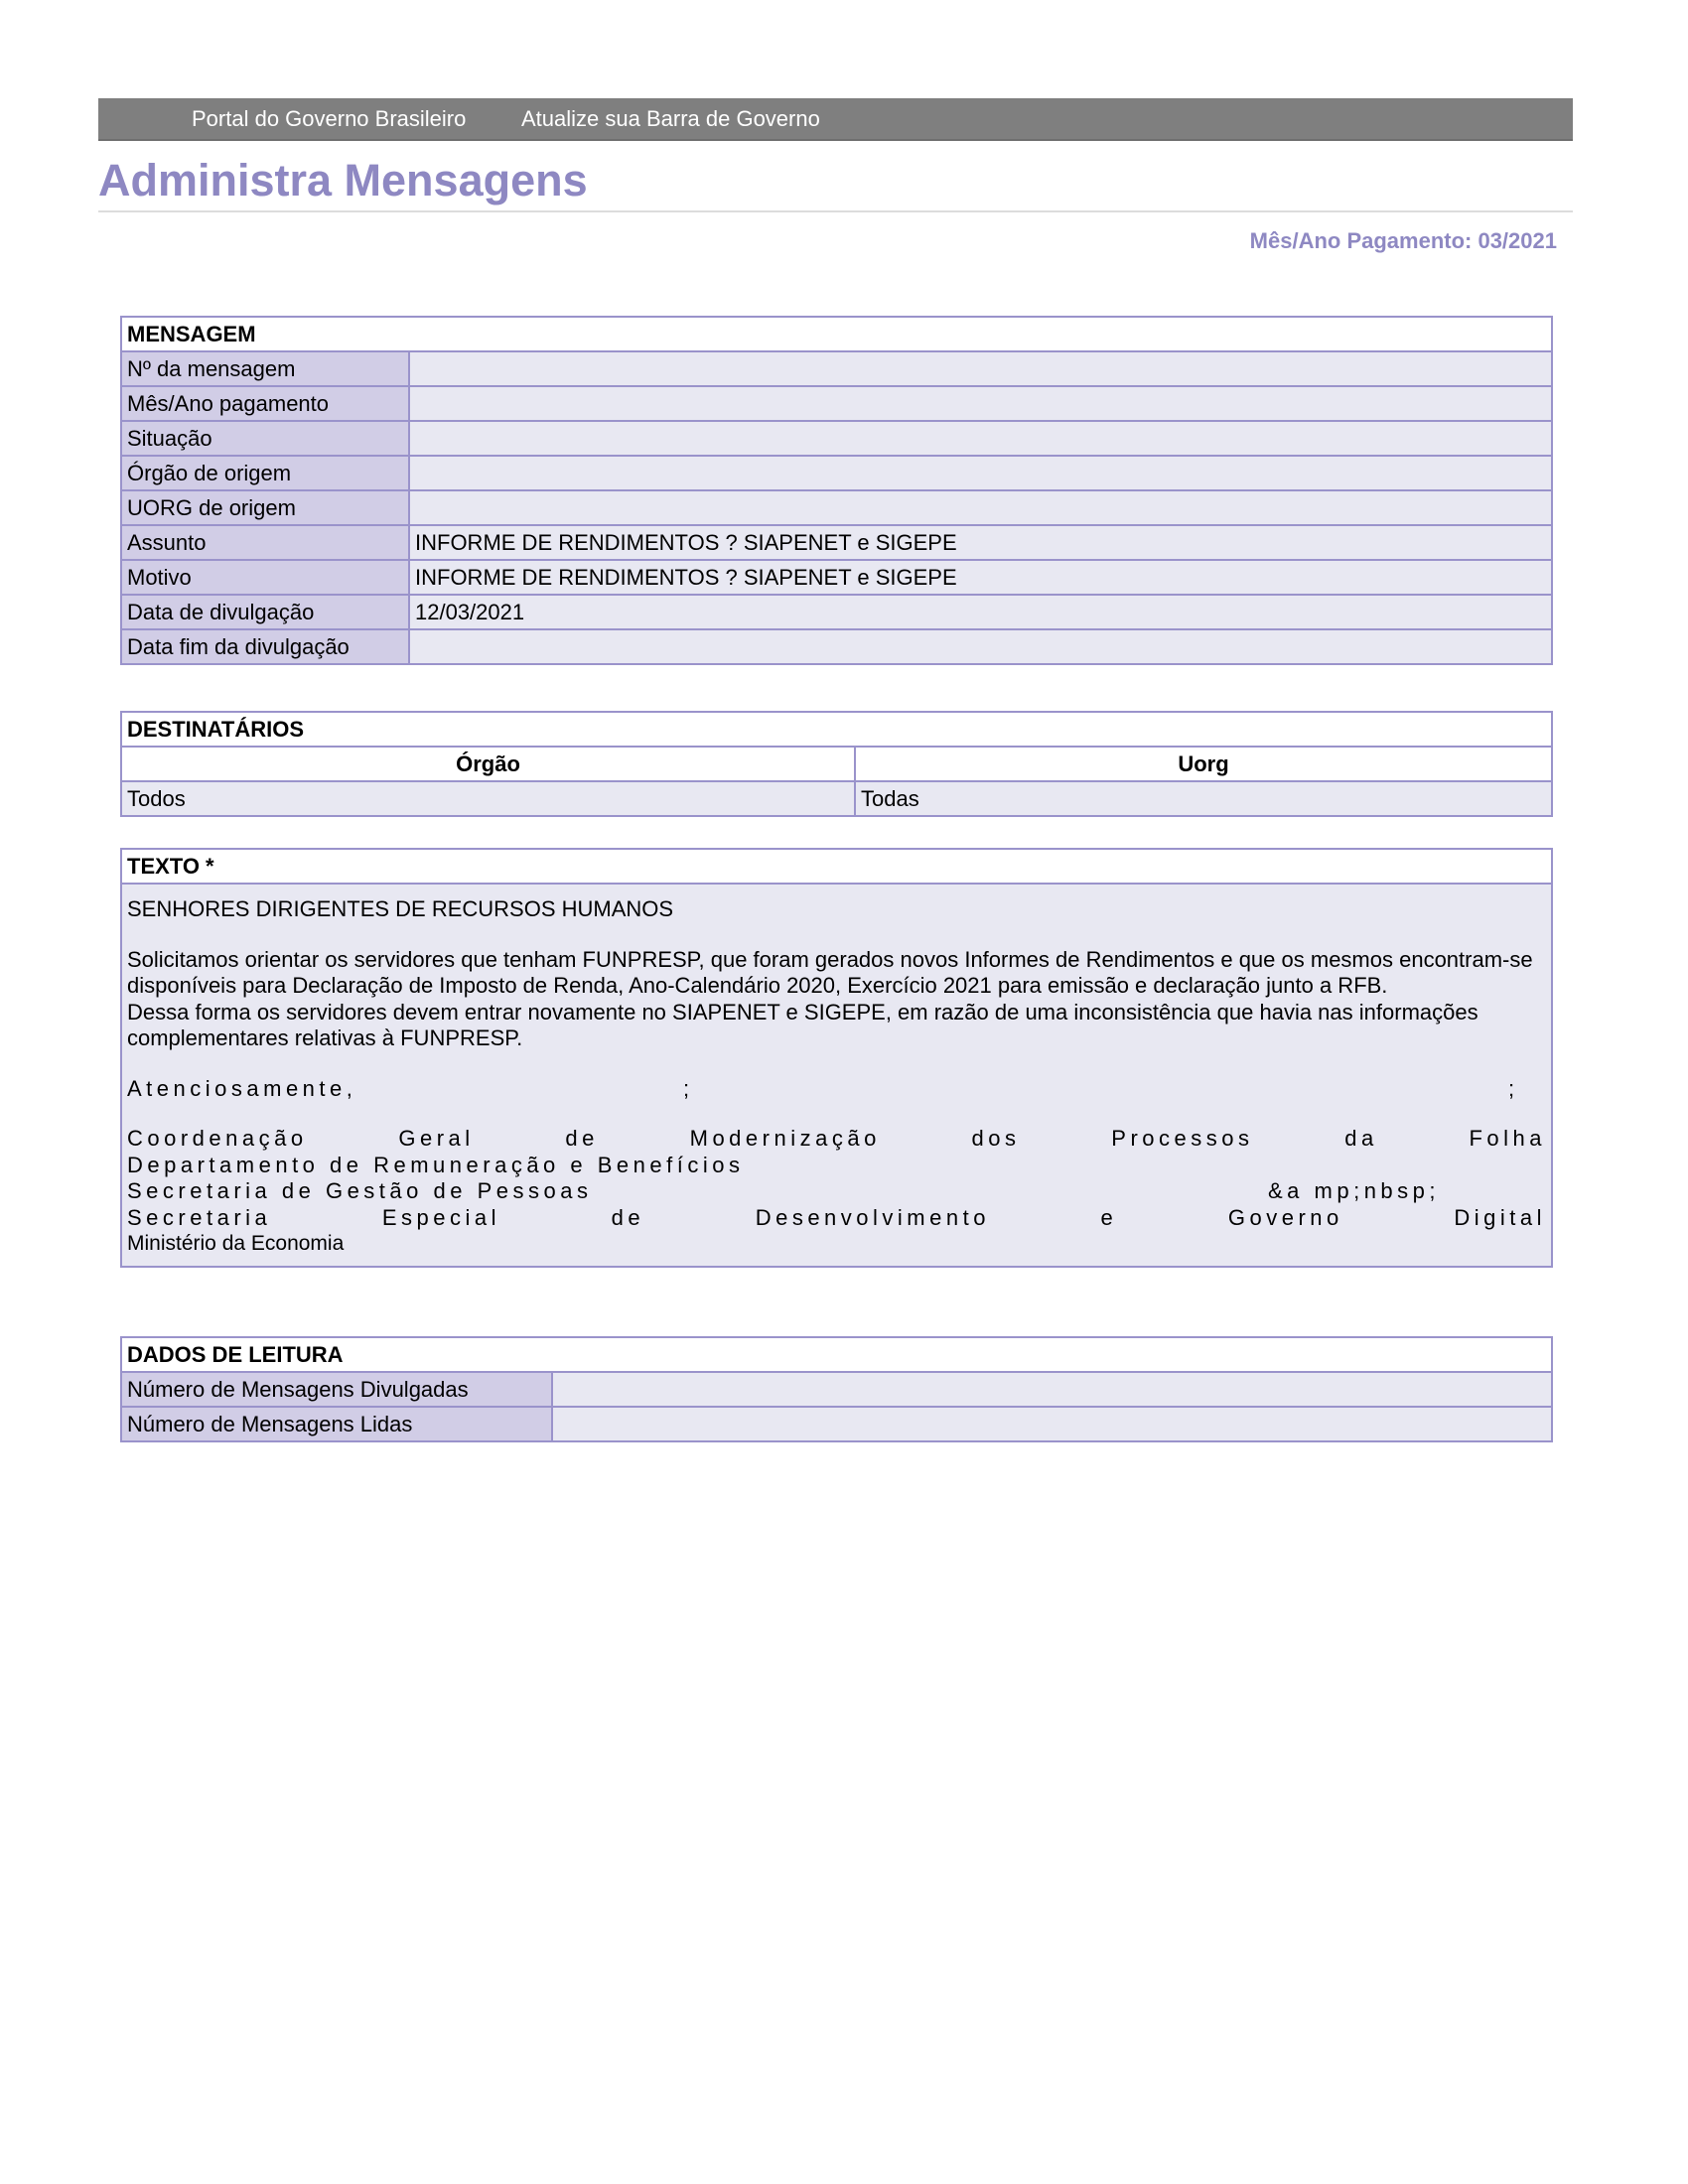  What do you see at coordinates (265, 507) in the screenshot?
I see `row-label: UORG de origem` at bounding box center [265, 507].